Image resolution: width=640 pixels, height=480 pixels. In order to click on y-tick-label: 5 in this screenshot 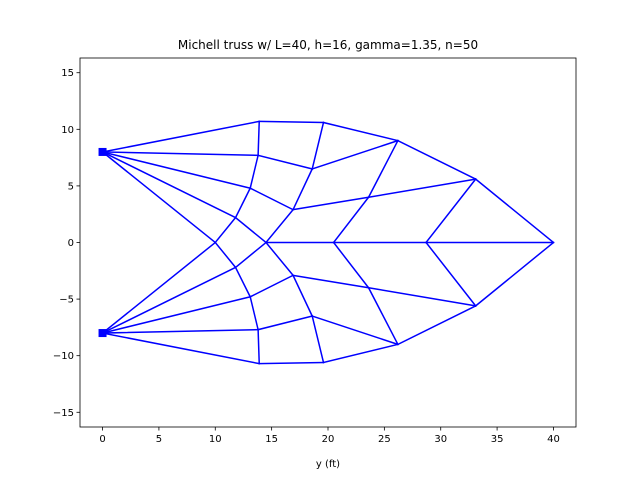, I will do `click(71, 186)`.